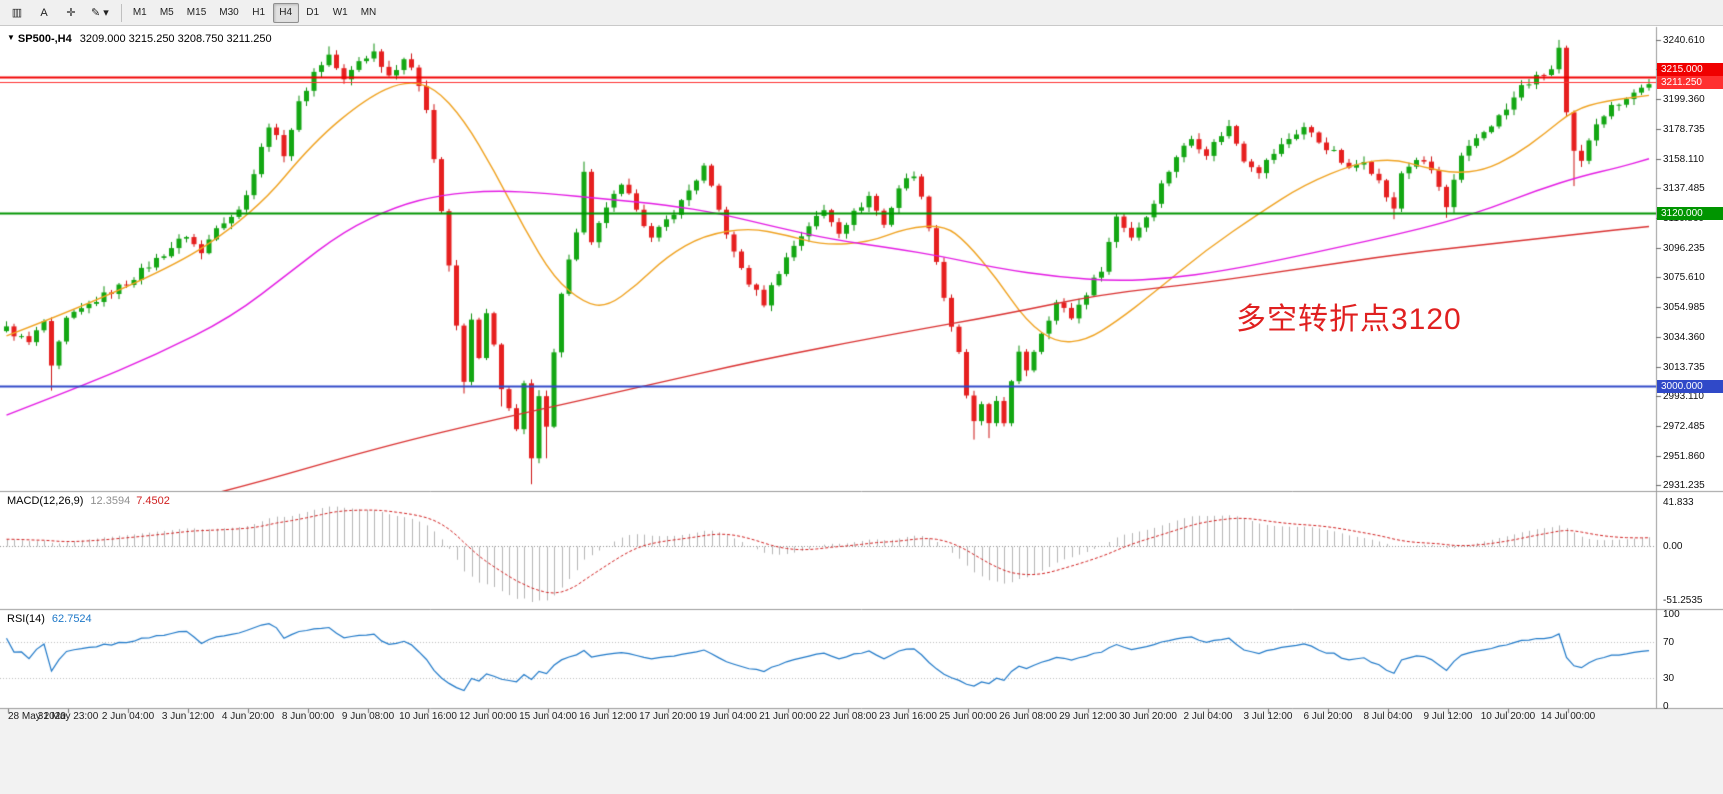 The height and width of the screenshot is (794, 1723). I want to click on timeframe-group: M1 M5 M15 M30 H1 H4 D1 W1 MN, so click(255, 12).